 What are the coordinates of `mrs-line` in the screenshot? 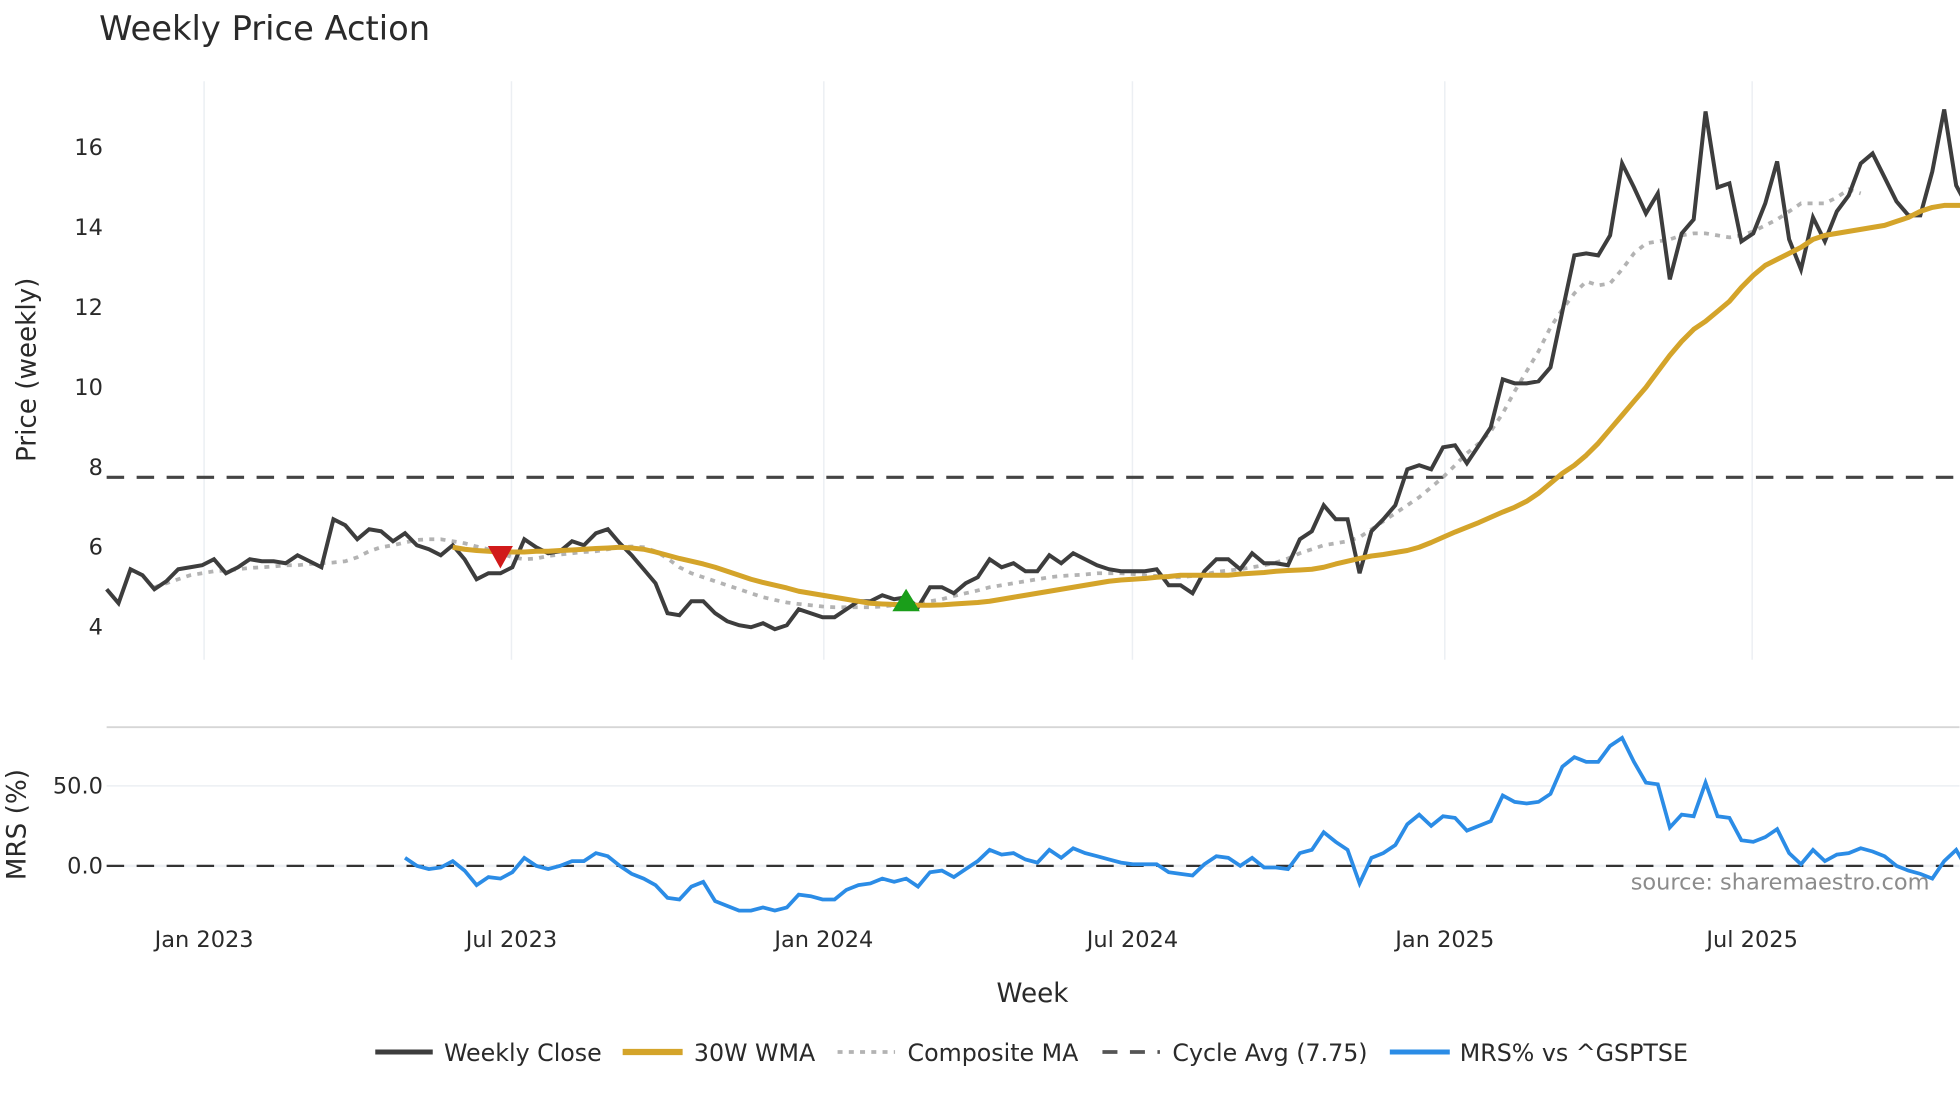 It's located at (1181, 824).